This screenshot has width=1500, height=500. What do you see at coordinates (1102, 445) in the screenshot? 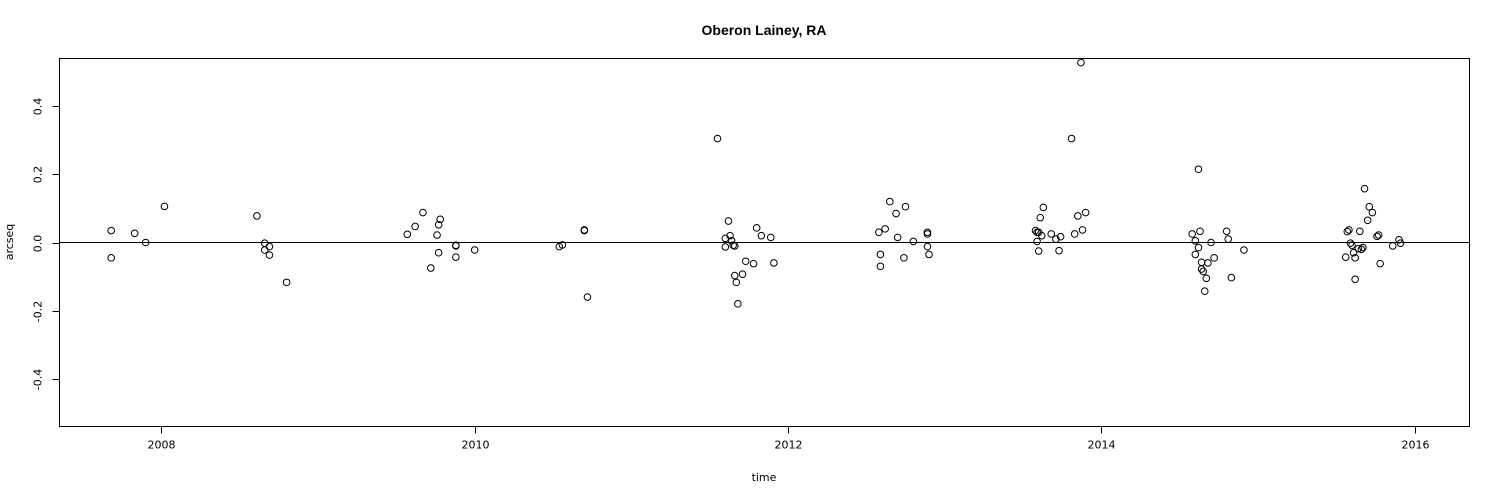
I see `x-tick-label: 2014` at bounding box center [1102, 445].